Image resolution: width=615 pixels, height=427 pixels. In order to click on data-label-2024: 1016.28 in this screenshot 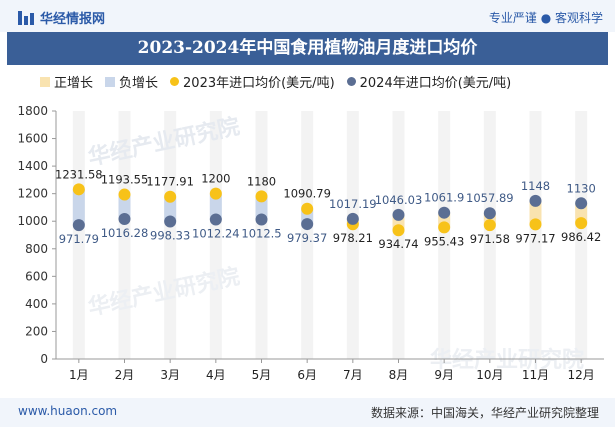, I will do `click(125, 233)`.